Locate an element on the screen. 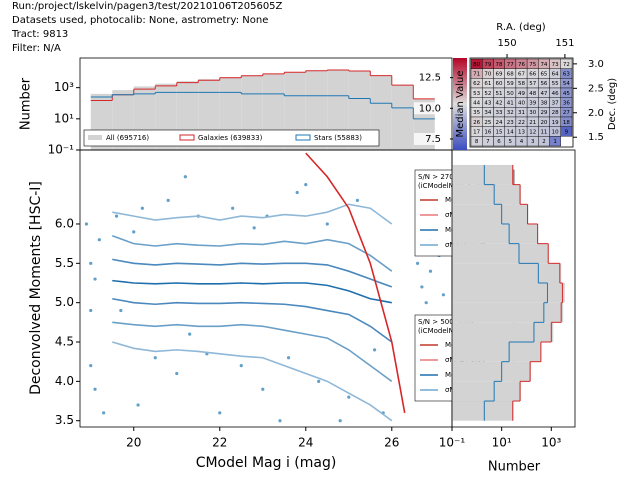 The width and height of the screenshot is (640, 484). cell-label: 50 is located at coordinates (510, 94).